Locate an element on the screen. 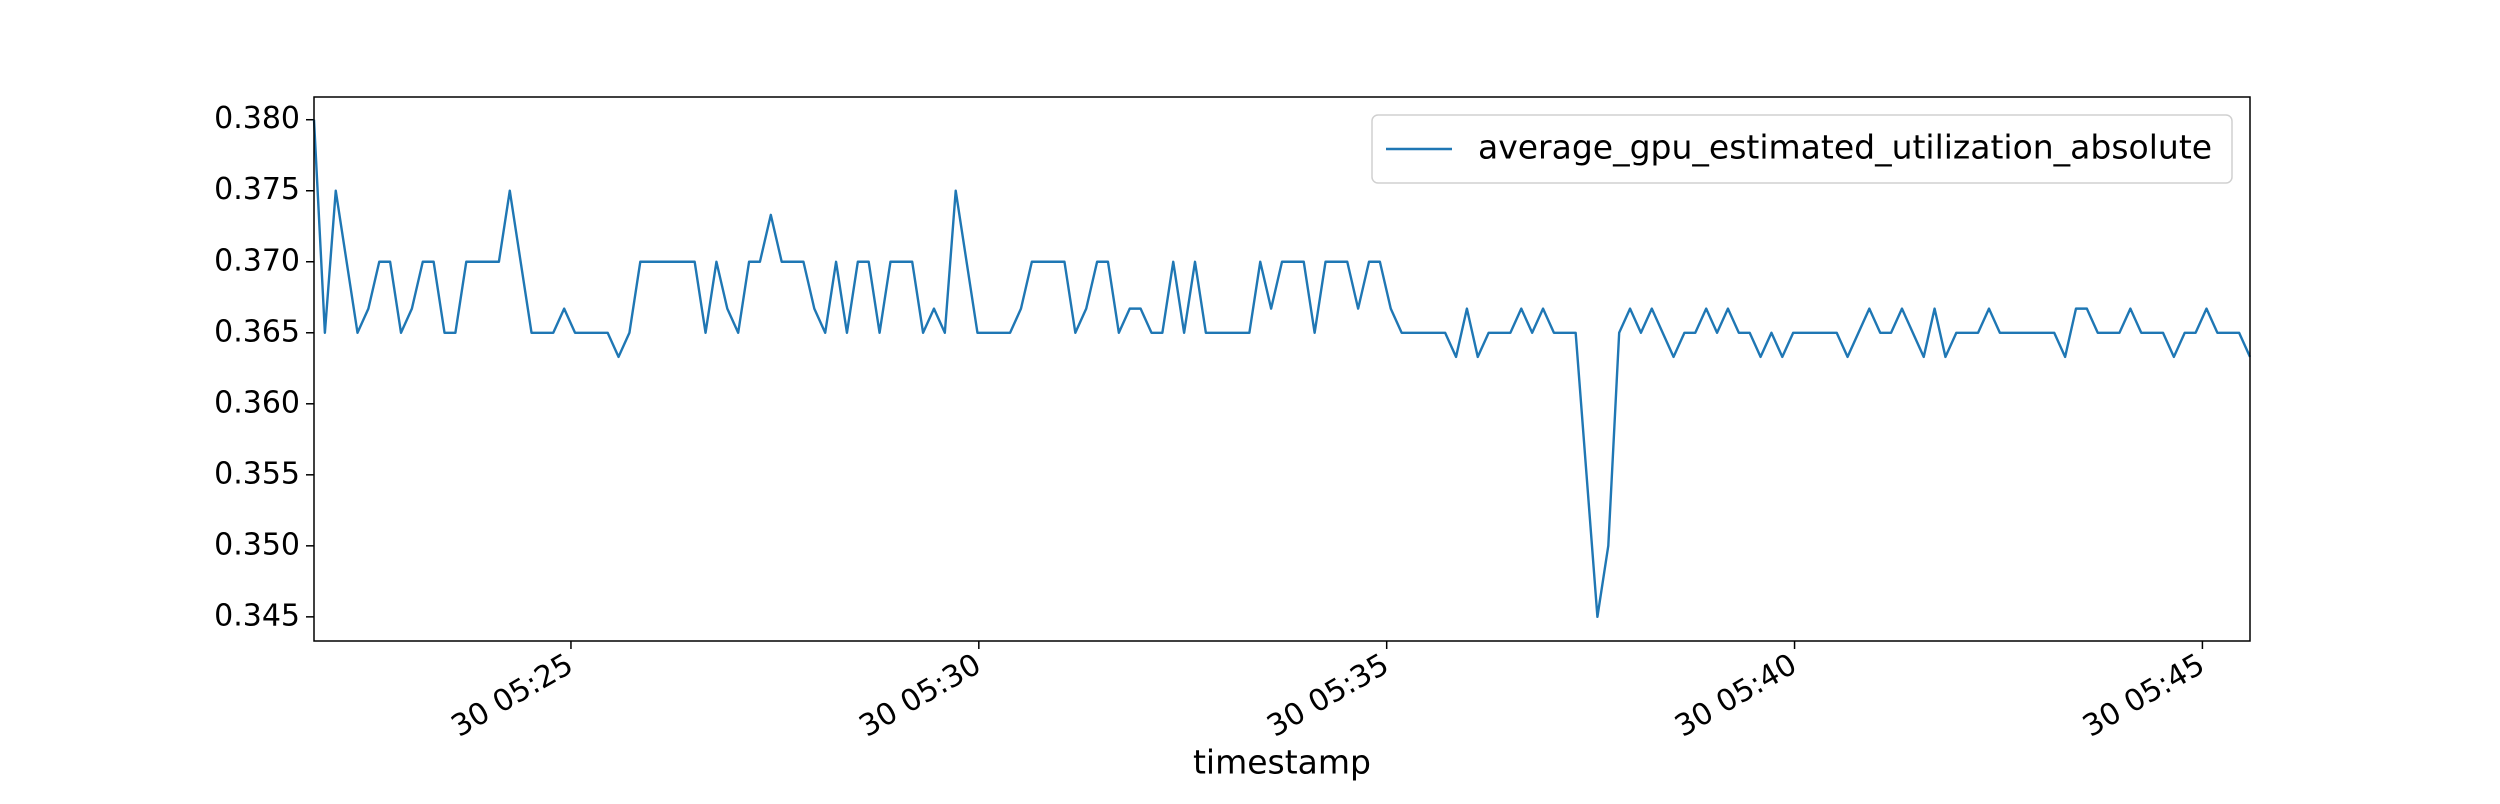 The height and width of the screenshot is (804, 2500). y-tick-label: 0.370 is located at coordinates (257, 260).